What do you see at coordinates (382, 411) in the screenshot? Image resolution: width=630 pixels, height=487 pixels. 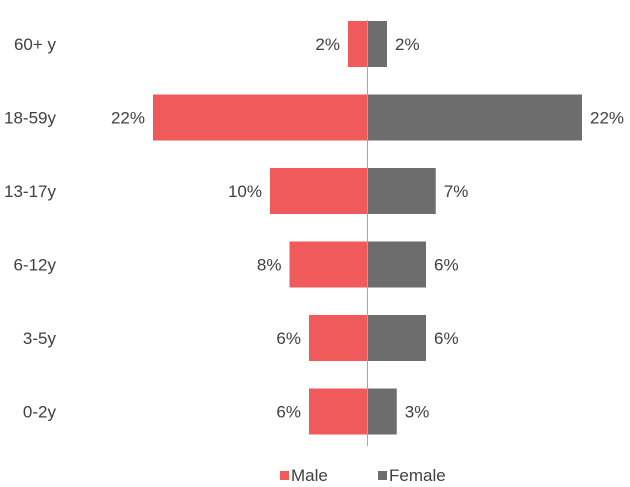 I see `bar-female-0-2y` at bounding box center [382, 411].